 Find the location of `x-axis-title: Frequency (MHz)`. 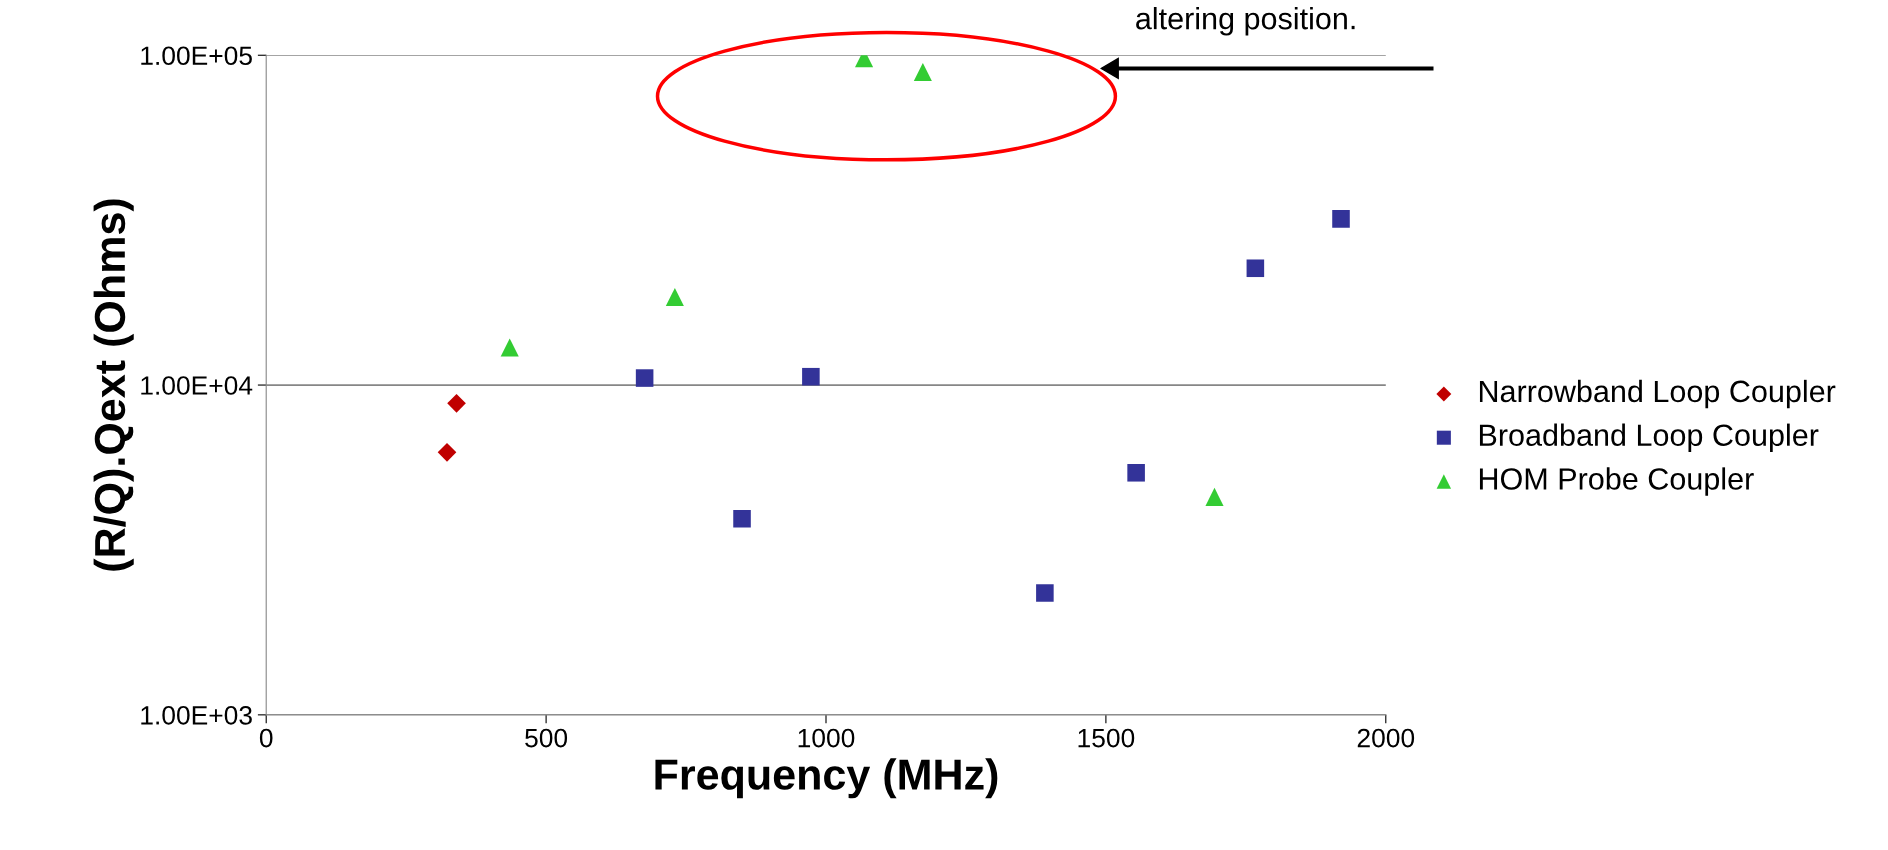

x-axis-title: Frequency (MHz) is located at coordinates (826, 778).